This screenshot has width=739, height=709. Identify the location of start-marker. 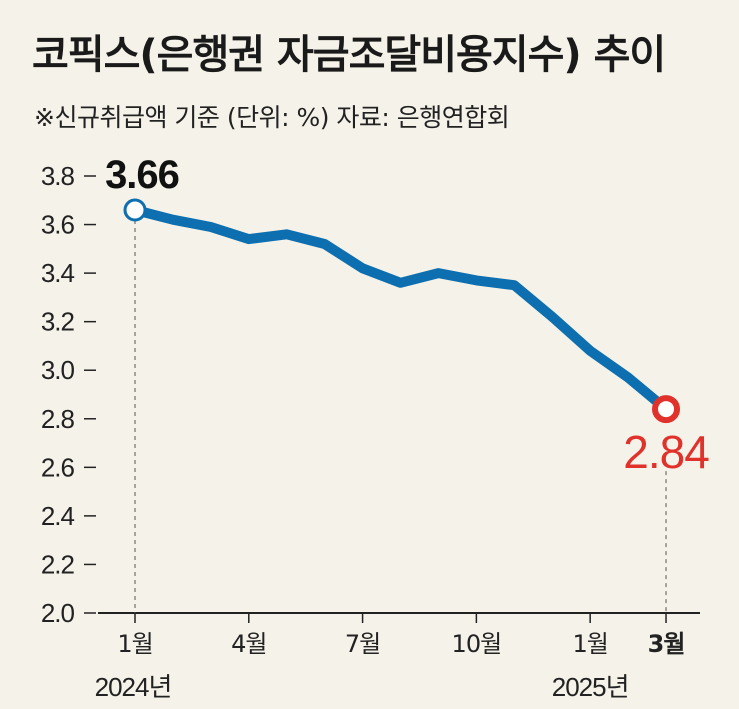
(135, 210).